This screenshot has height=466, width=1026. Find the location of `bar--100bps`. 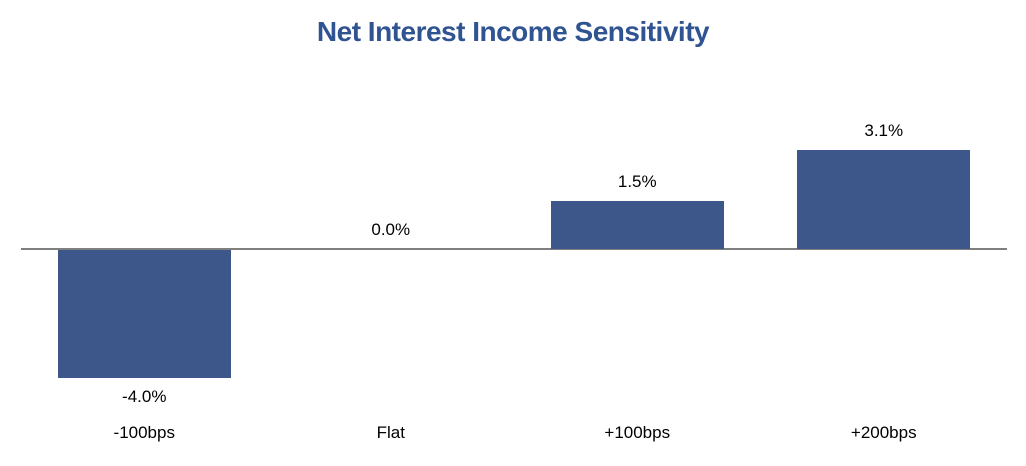

bar--100bps is located at coordinates (144, 314).